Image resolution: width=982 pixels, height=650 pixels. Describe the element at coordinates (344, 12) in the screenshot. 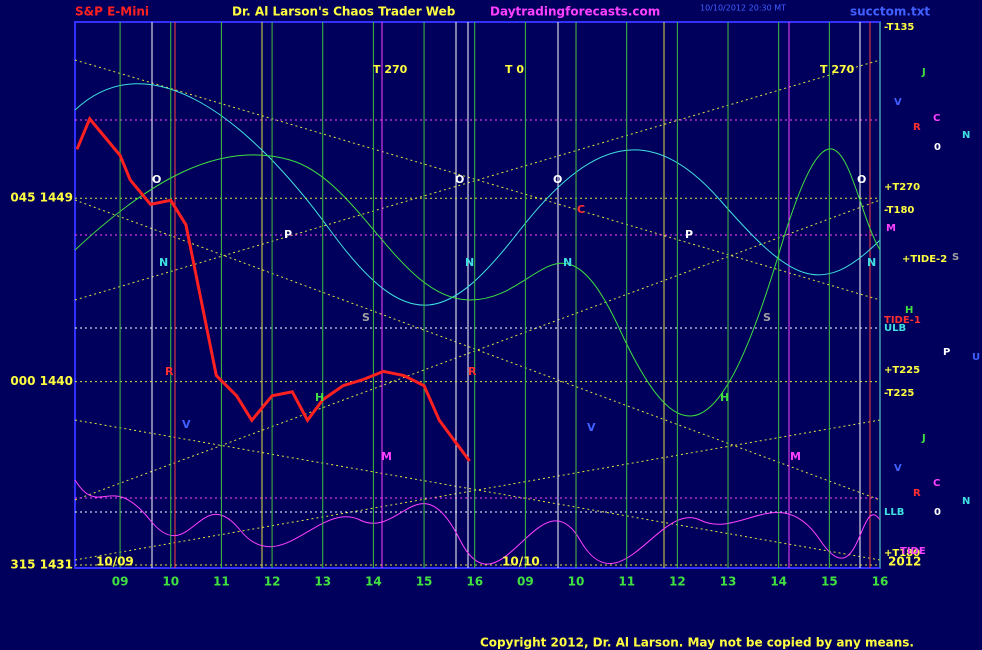

I see `chart-subtitle: Dr. Al Larson's Chaos Trader Web` at that location.